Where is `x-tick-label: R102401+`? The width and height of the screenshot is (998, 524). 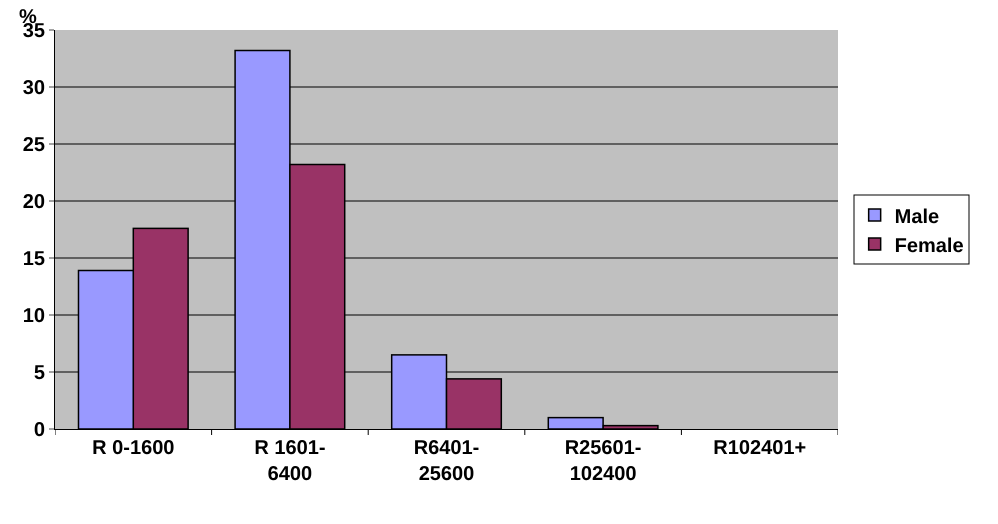
x-tick-label: R102401+ is located at coordinates (759, 448).